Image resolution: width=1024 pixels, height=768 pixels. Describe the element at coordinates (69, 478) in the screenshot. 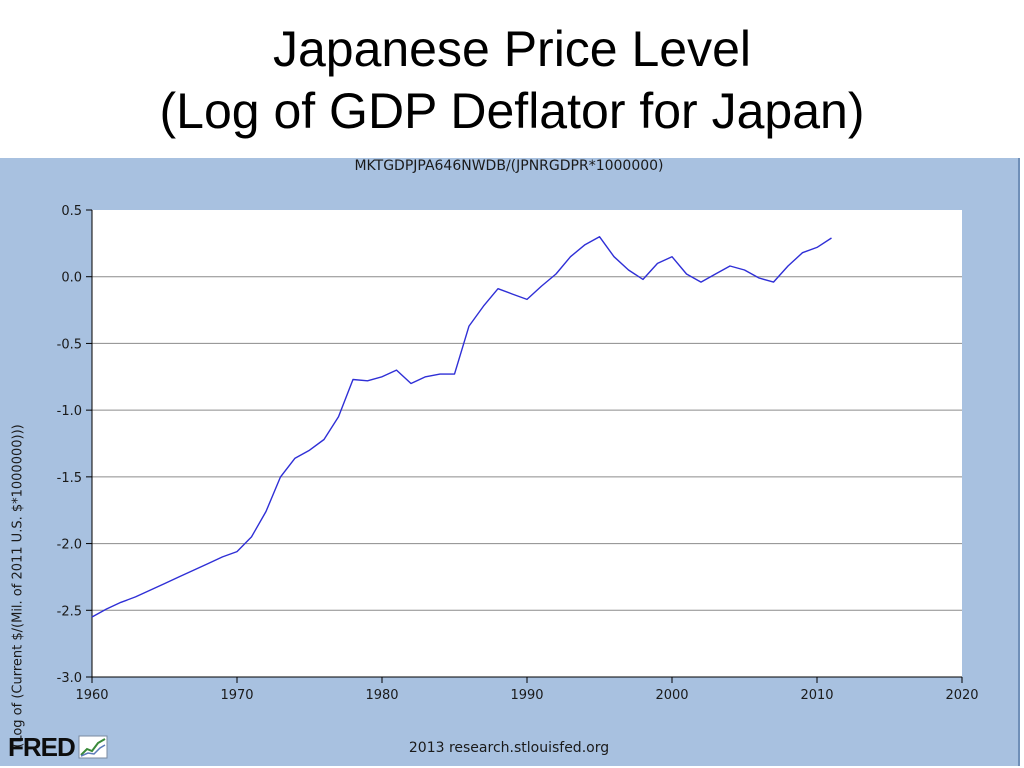

I see `y-tick-label: -1.5` at that location.